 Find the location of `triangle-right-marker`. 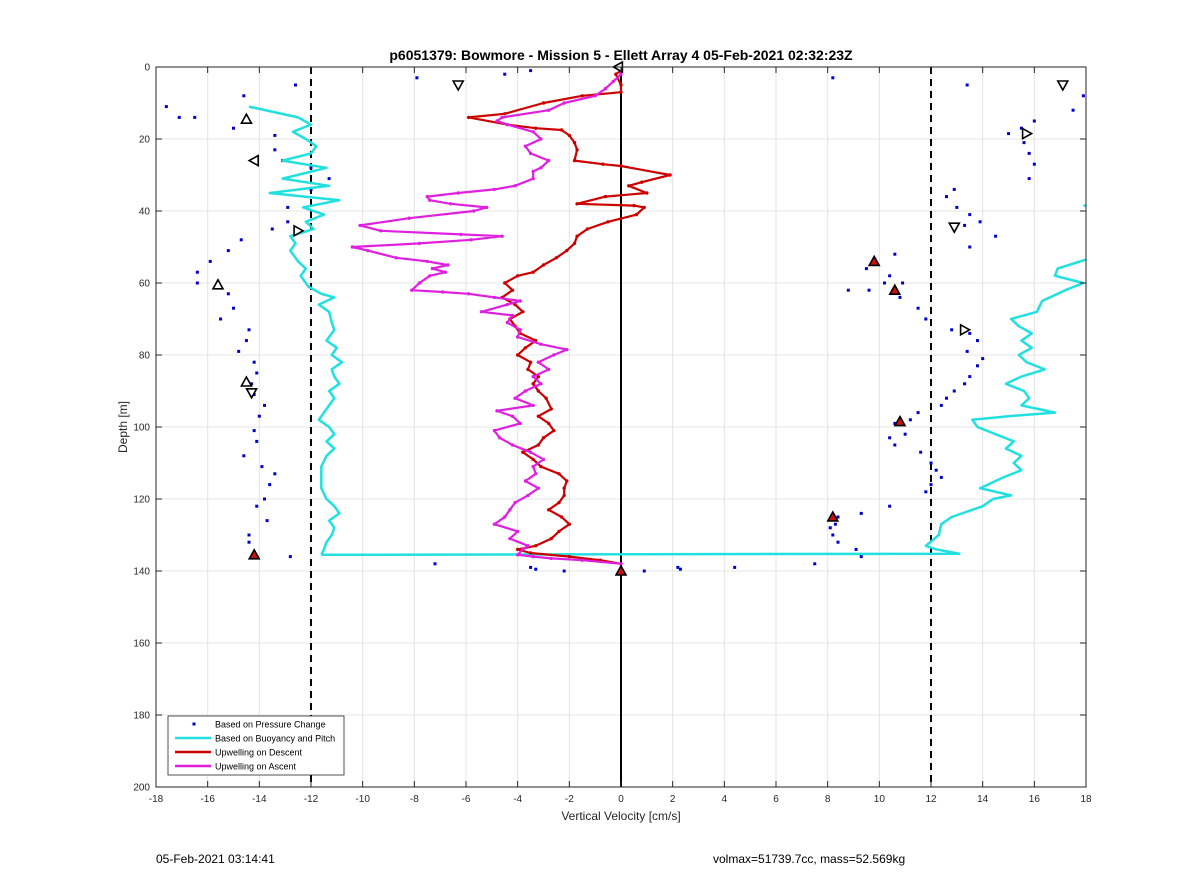

triangle-right-marker is located at coordinates (965, 330).